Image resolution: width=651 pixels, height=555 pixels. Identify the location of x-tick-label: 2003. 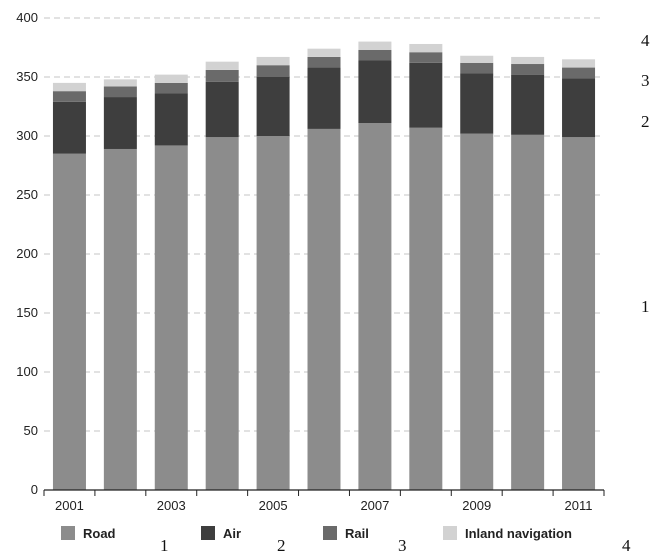
(171, 505).